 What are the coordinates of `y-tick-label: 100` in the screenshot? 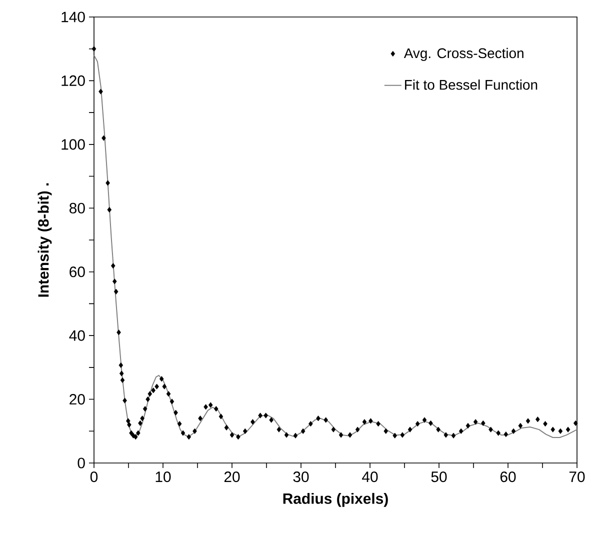 It's located at (73, 144).